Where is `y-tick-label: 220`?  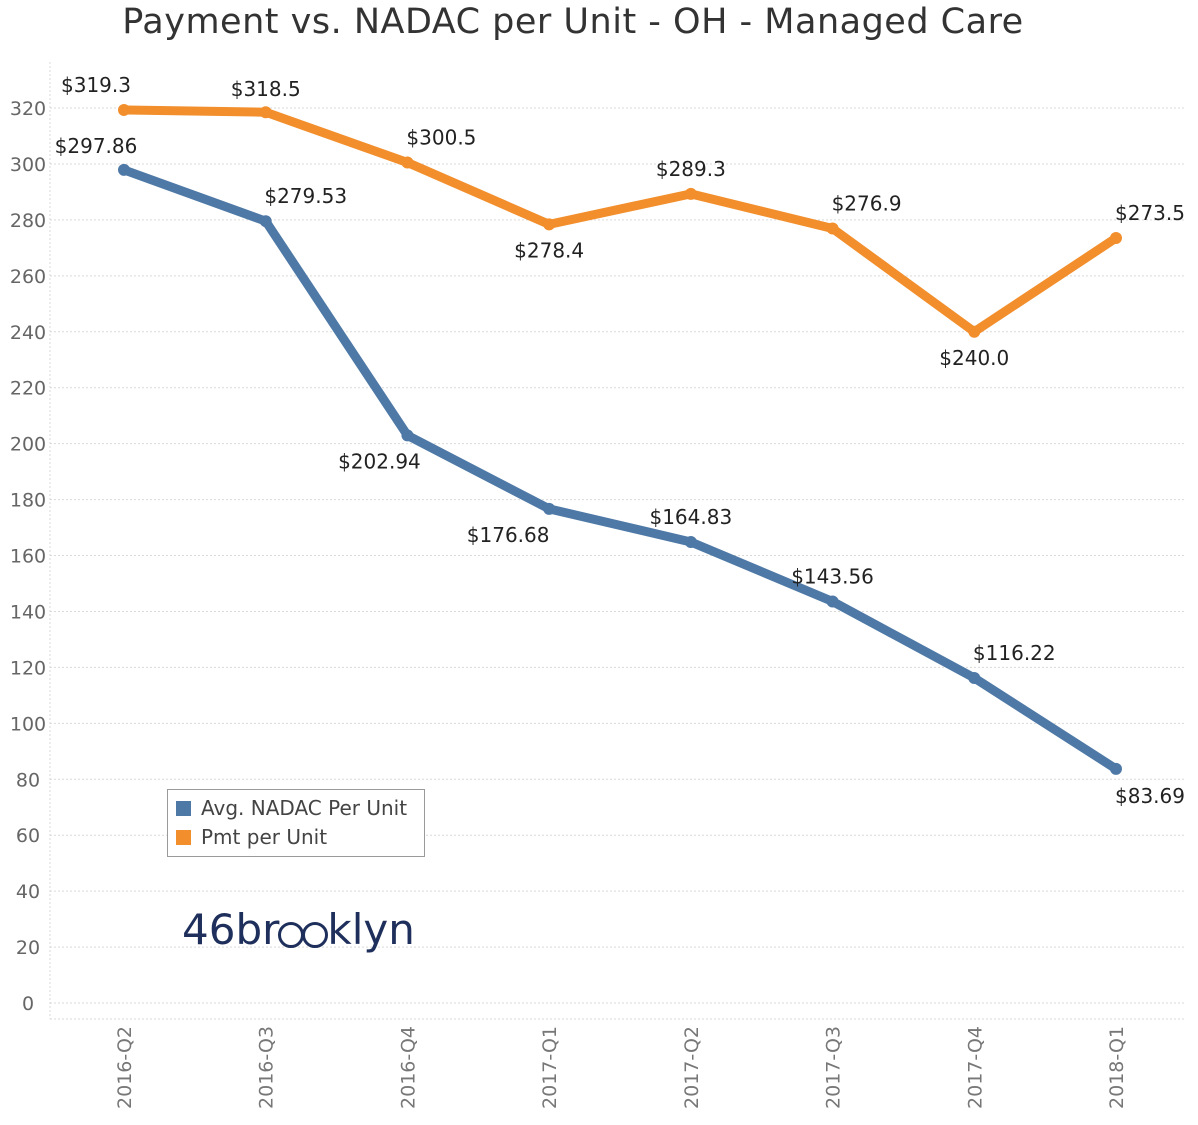
y-tick-label: 220 is located at coordinates (28, 389).